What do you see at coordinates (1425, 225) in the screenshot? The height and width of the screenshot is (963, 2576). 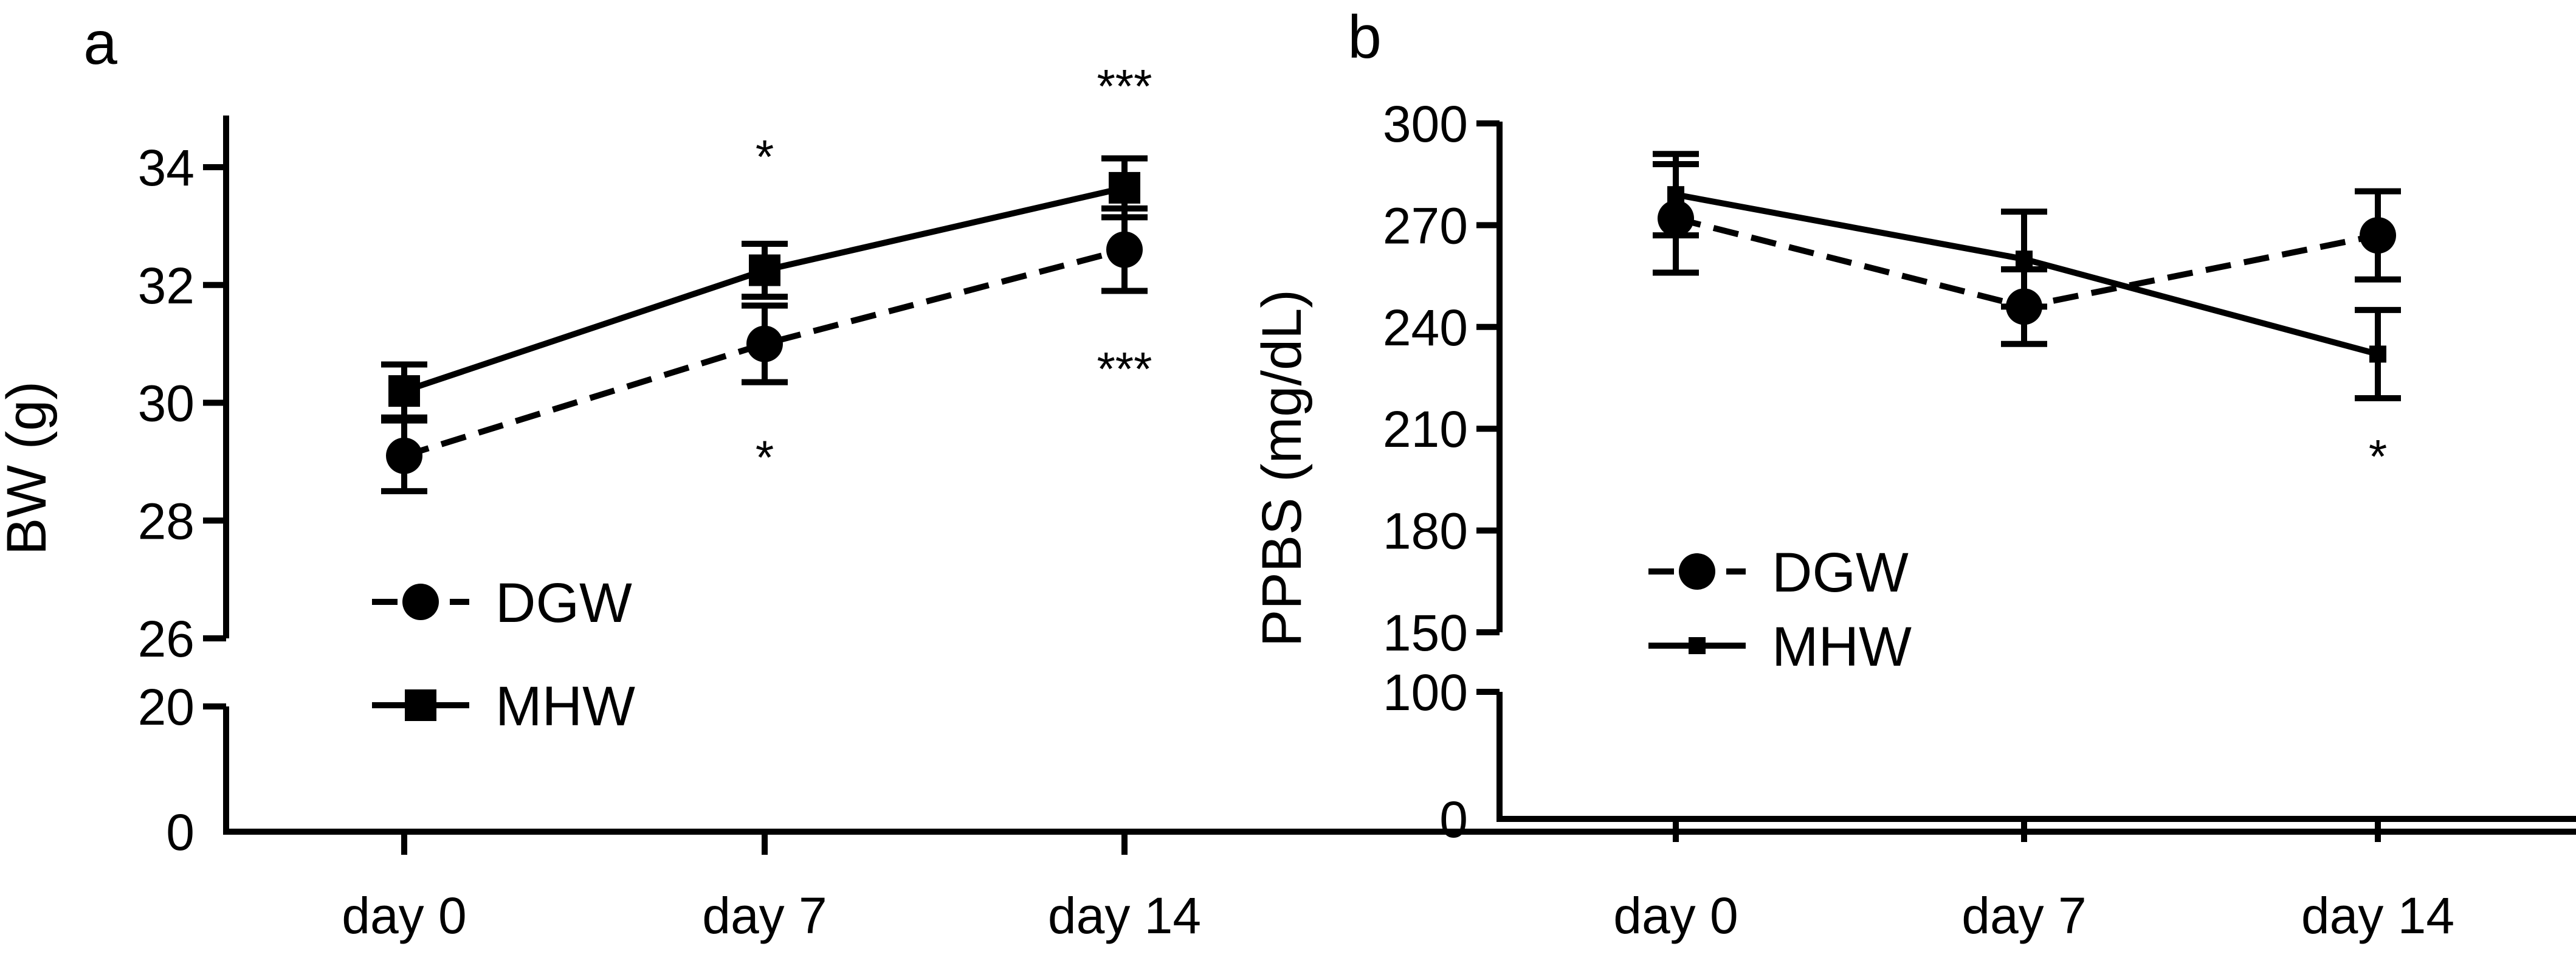 I see `y-tick-label: 270` at bounding box center [1425, 225].